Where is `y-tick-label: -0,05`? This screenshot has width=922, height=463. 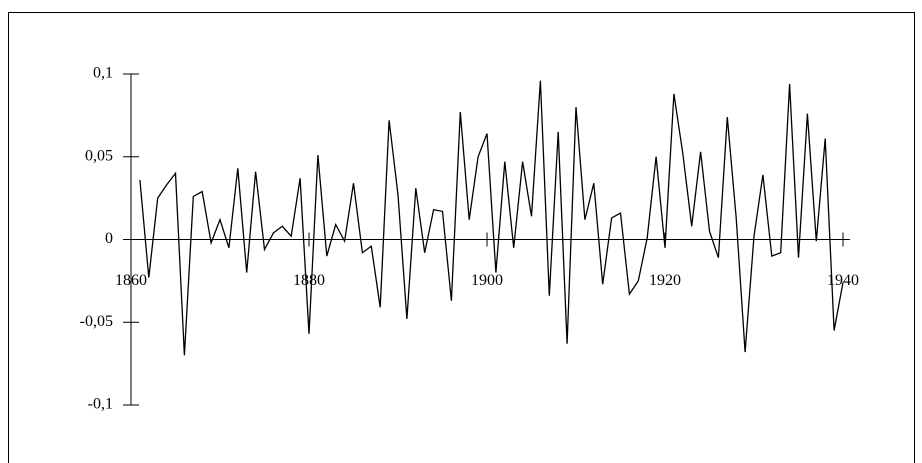 y-tick-label: -0,05 is located at coordinates (96, 321).